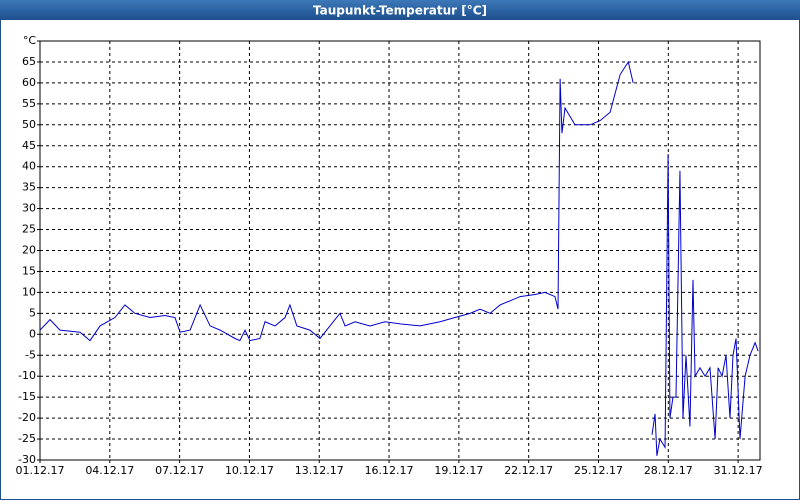 This screenshot has width=800, height=504. I want to click on y-tick-label: -10, so click(27, 375).